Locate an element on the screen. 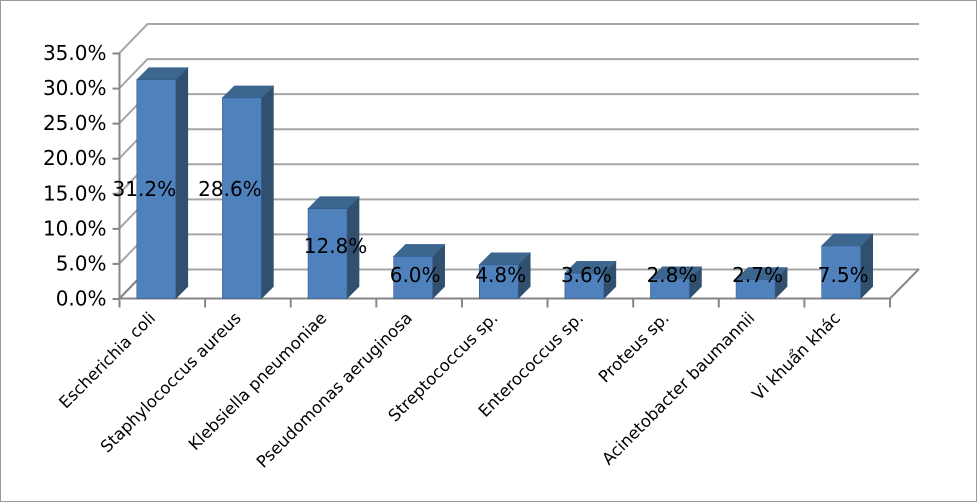  bar-data-label: 4.8% is located at coordinates (500, 275).